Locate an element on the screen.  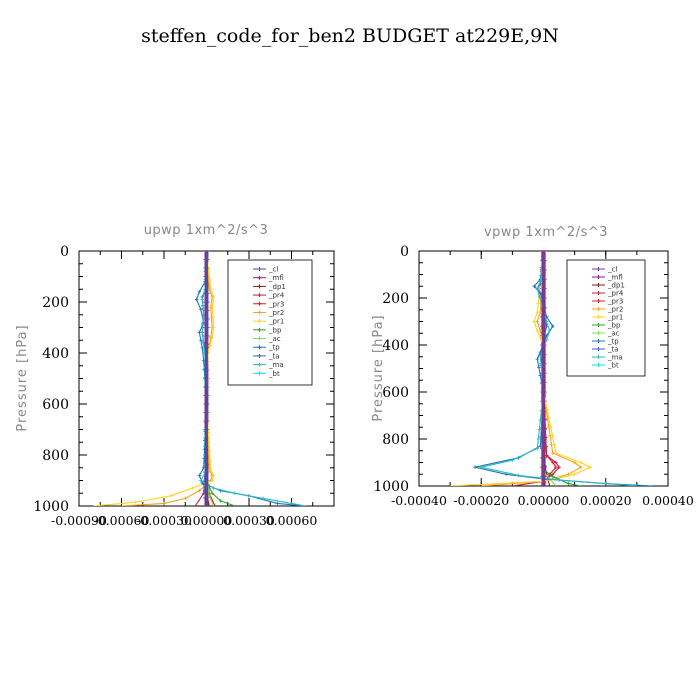
x-tick-label: 0.00020 is located at coordinates (606, 500).